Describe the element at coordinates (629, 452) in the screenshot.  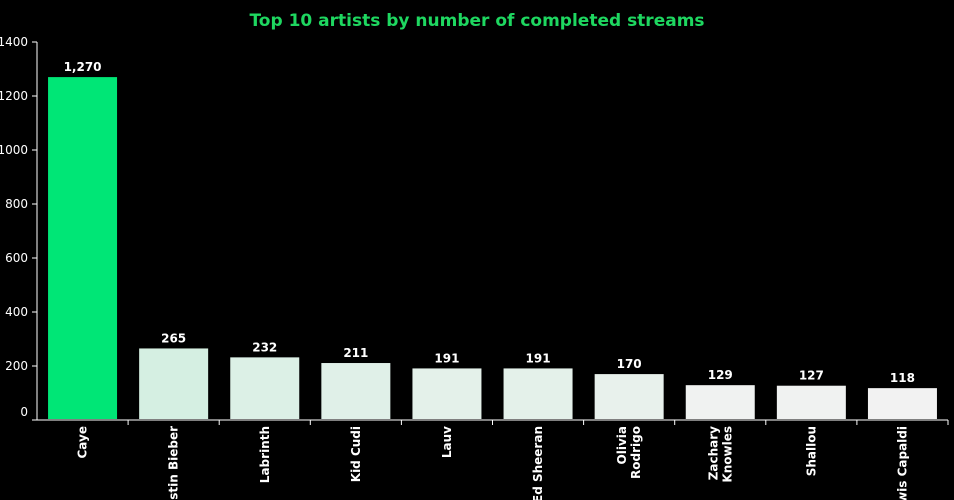
I see `x-tick-label: OliviaRodrigo` at that location.